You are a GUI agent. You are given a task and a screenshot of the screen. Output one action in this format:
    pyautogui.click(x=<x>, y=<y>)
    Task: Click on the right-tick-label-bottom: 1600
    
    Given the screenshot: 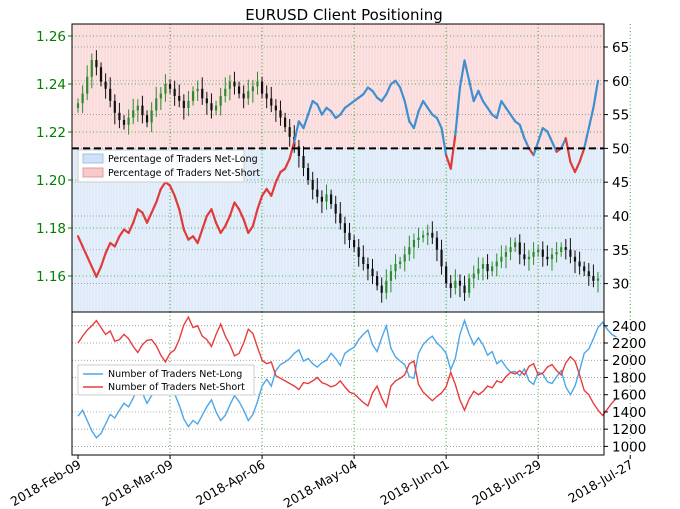 What is the action you would take?
    pyautogui.click(x=629, y=396)
    